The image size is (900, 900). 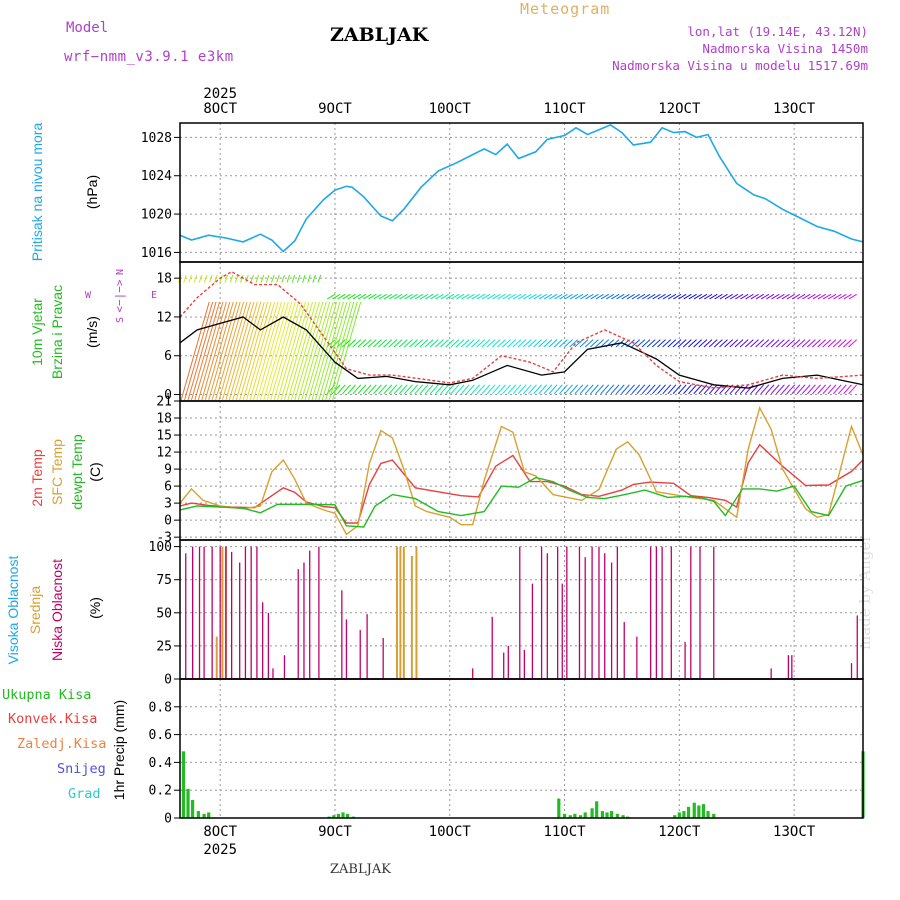 What do you see at coordinates (77, 471) in the screenshot?
I see `dew-axis-title: dewpt Temp` at bounding box center [77, 471].